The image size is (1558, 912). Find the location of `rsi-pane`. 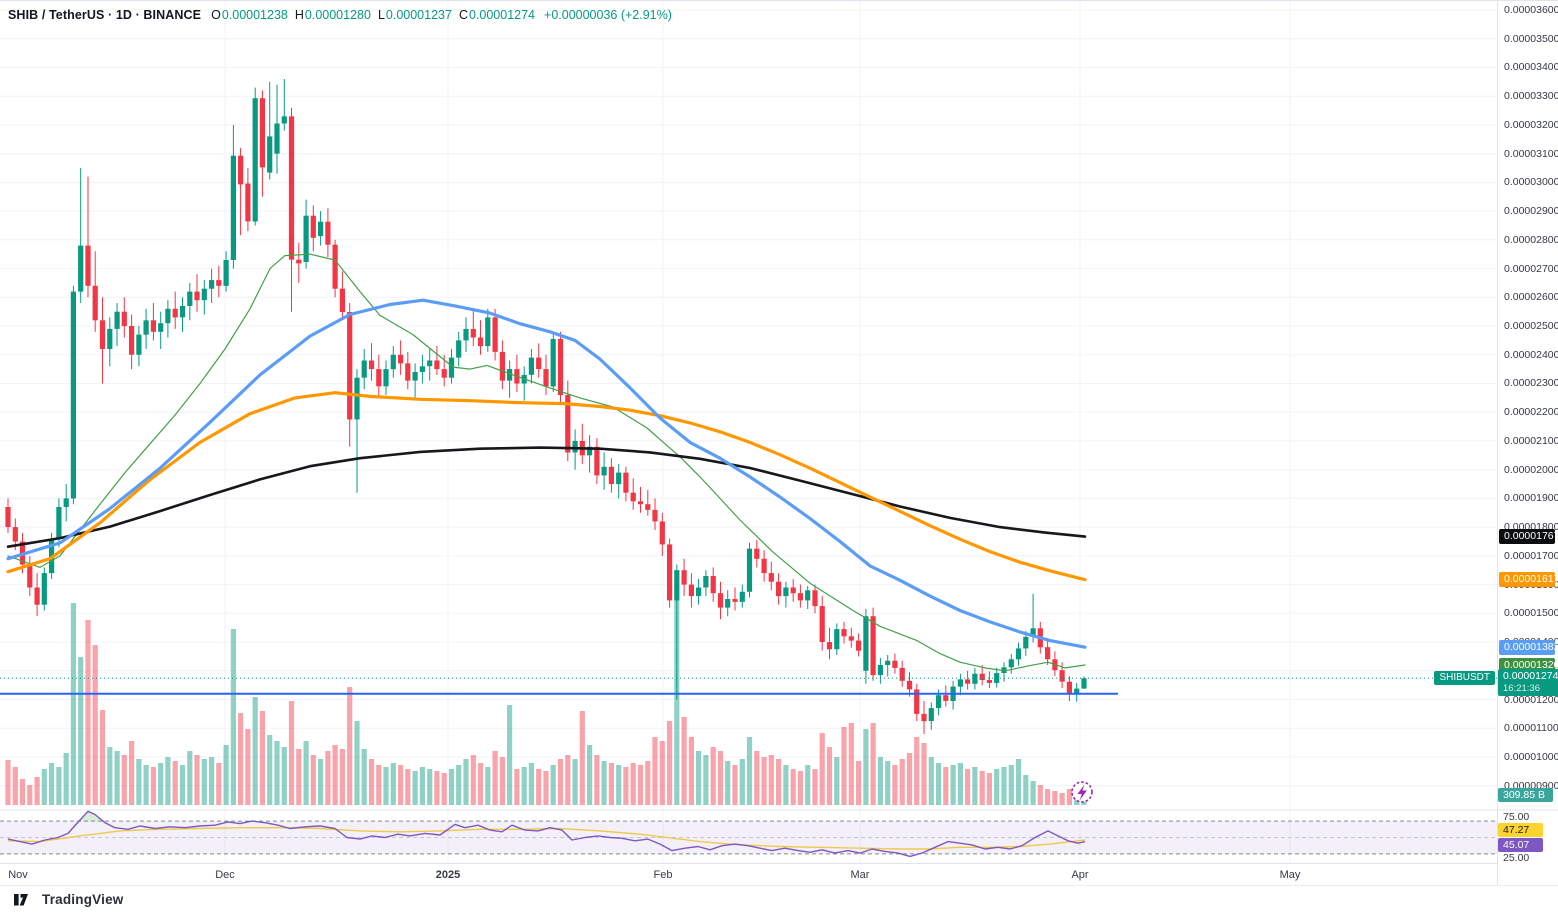

rsi-pane is located at coordinates (748, 834).